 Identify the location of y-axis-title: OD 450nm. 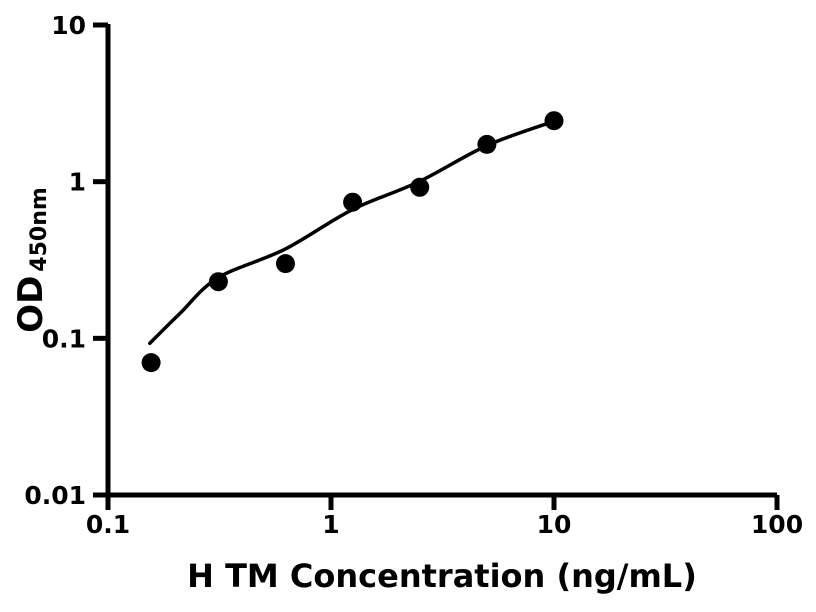
(31, 260).